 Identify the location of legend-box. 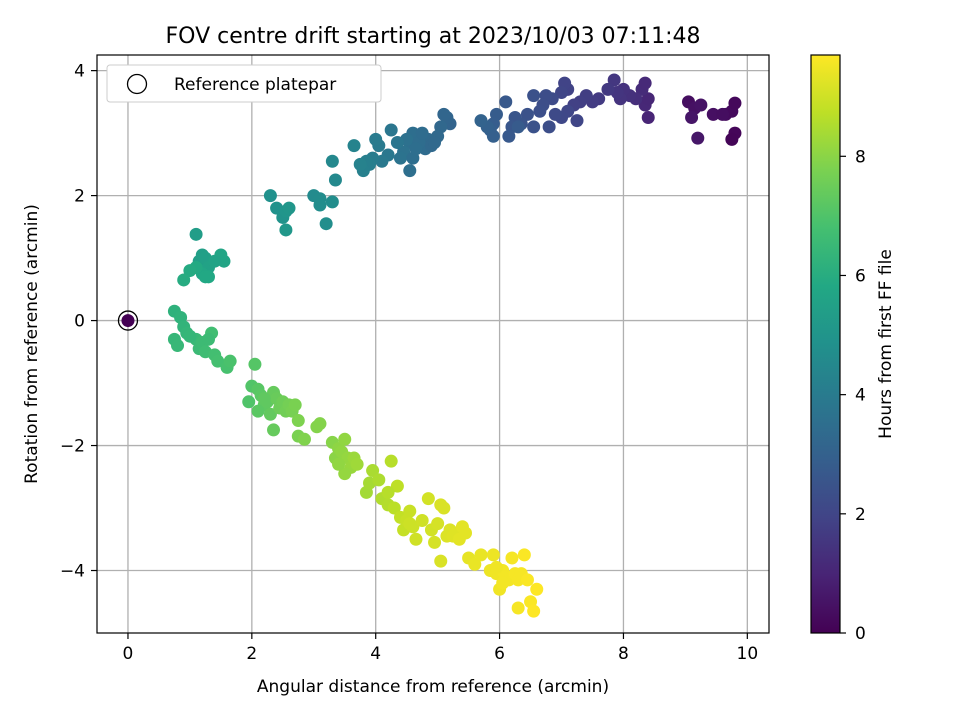
(244, 83).